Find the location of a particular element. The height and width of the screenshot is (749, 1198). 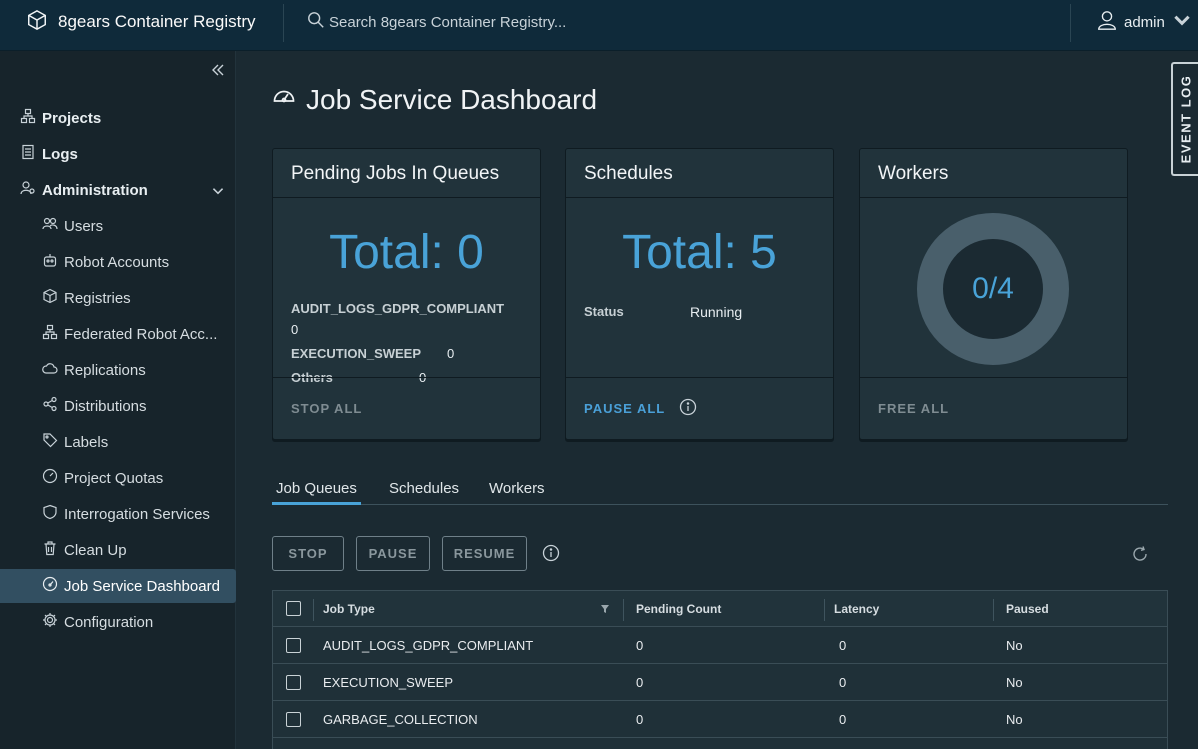

job-type-cell: GARBAGE_COLLECTION is located at coordinates (400, 719).